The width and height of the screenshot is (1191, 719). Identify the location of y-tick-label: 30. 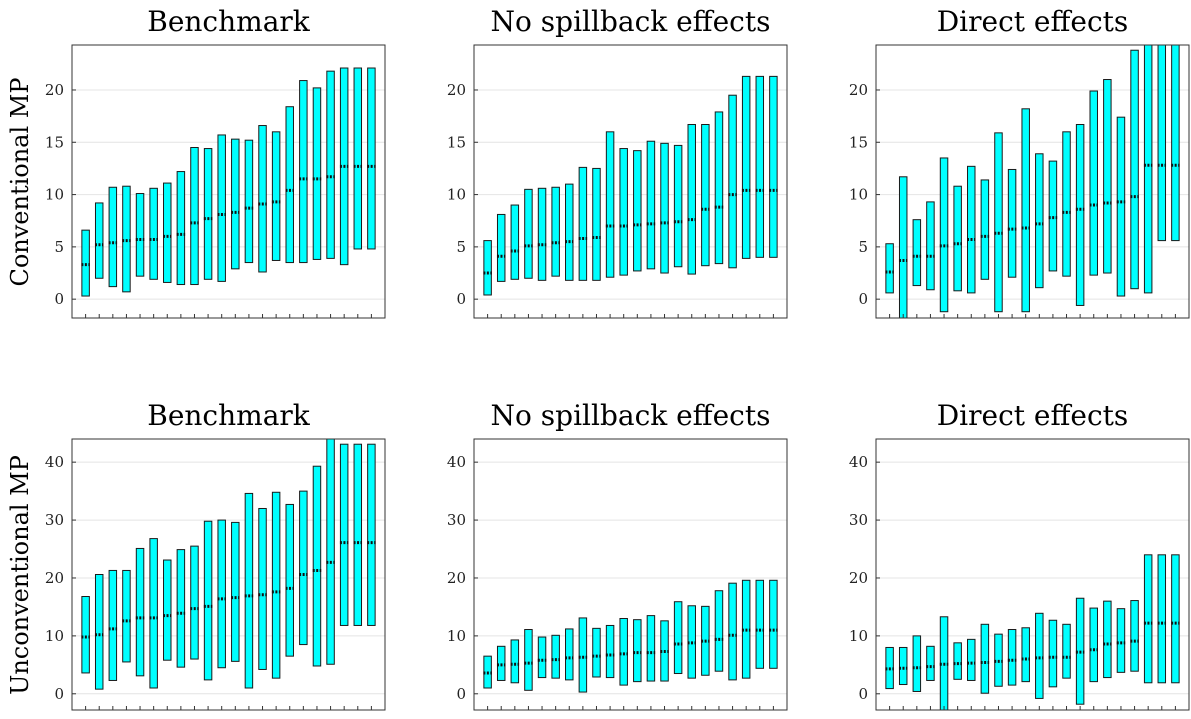
(456, 520).